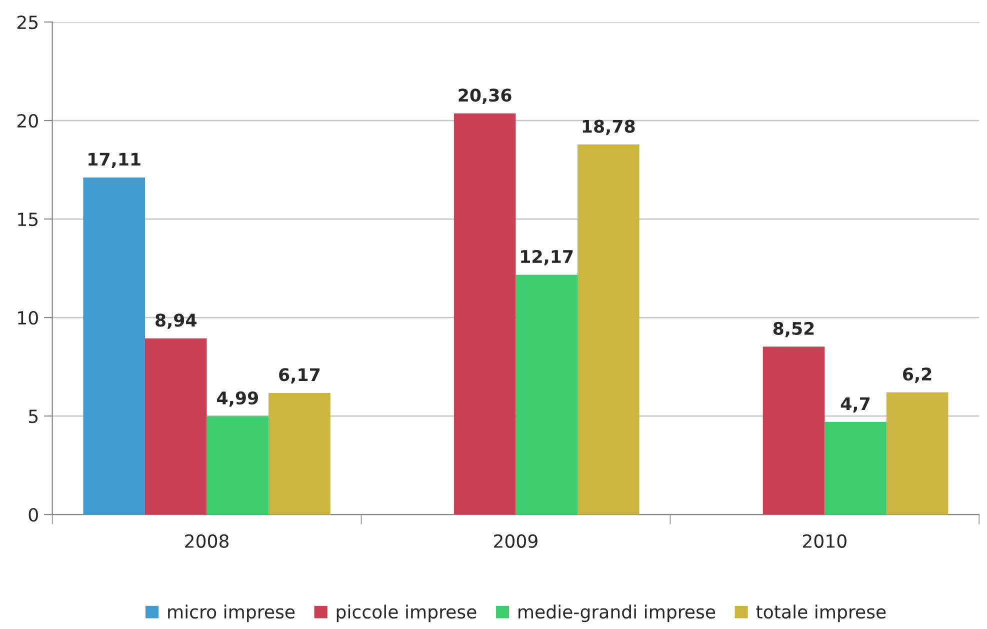  Describe the element at coordinates (617, 613) in the screenshot. I see `legend-label: medie-grandi imprese` at that location.